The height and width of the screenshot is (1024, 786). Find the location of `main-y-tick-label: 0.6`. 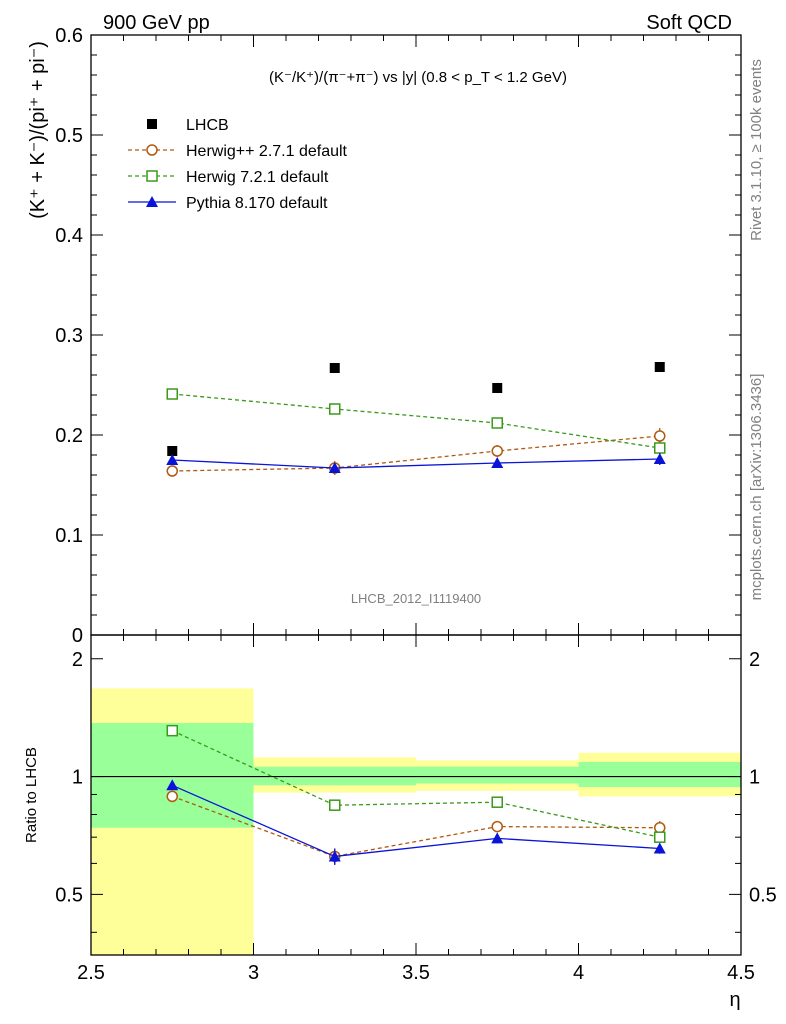

main-y-tick-label: 0.6 is located at coordinates (69, 36).